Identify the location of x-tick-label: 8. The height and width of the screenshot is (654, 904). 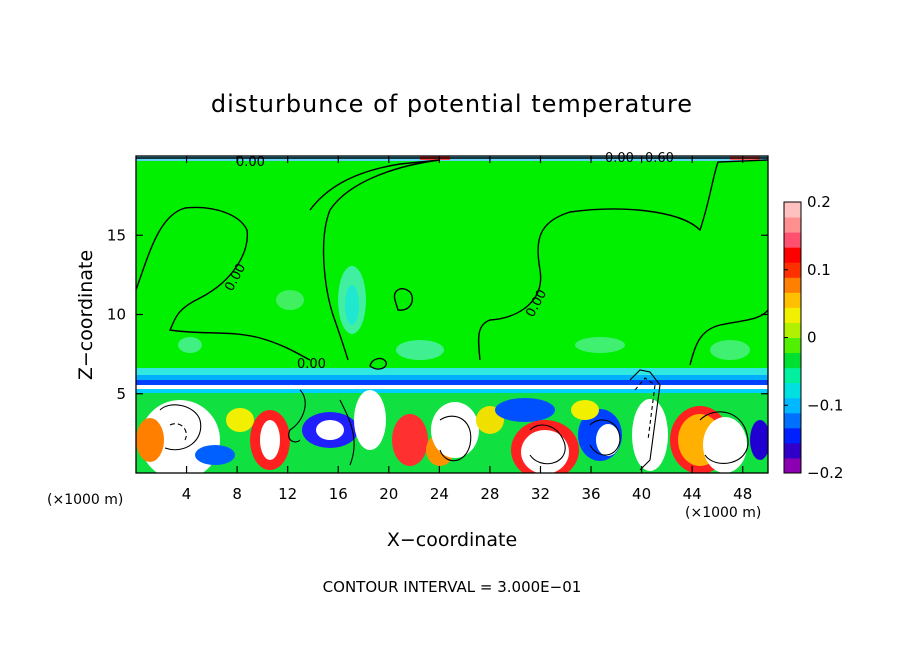
(237, 494).